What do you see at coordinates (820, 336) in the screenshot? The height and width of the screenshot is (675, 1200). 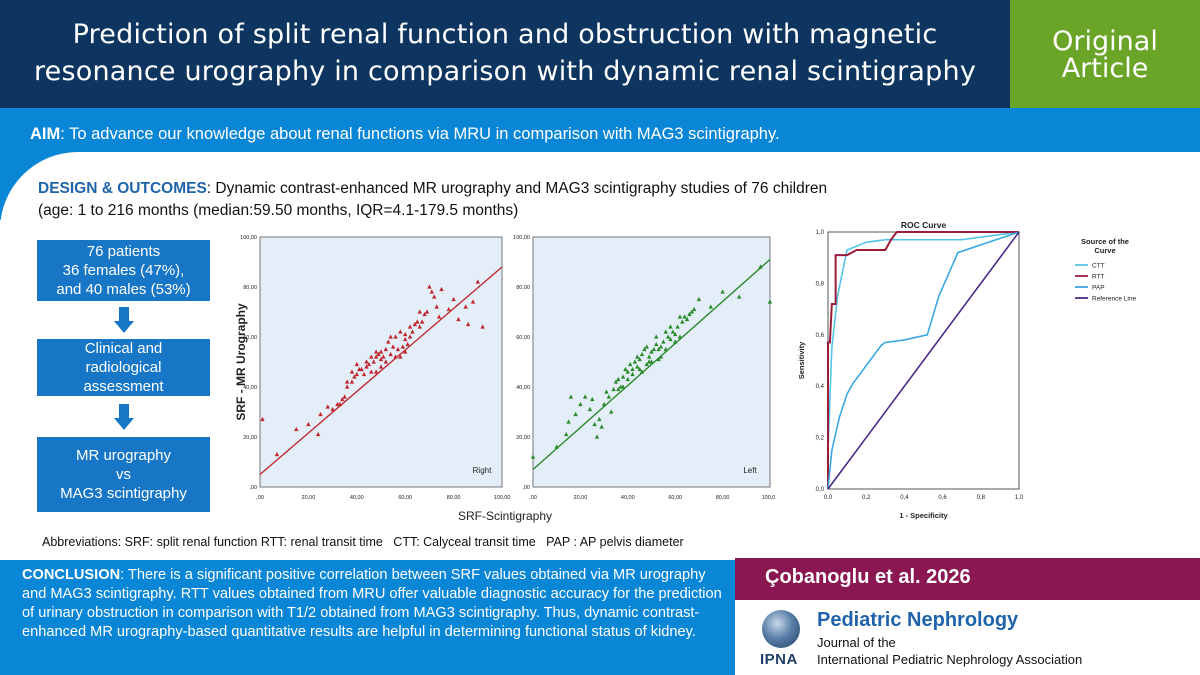 I see `roc-y-tick-label: 0,6` at bounding box center [820, 336].